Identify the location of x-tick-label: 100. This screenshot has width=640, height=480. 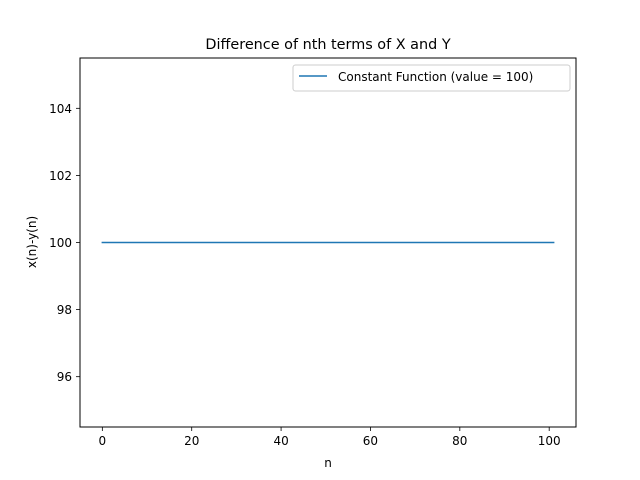
(549, 441).